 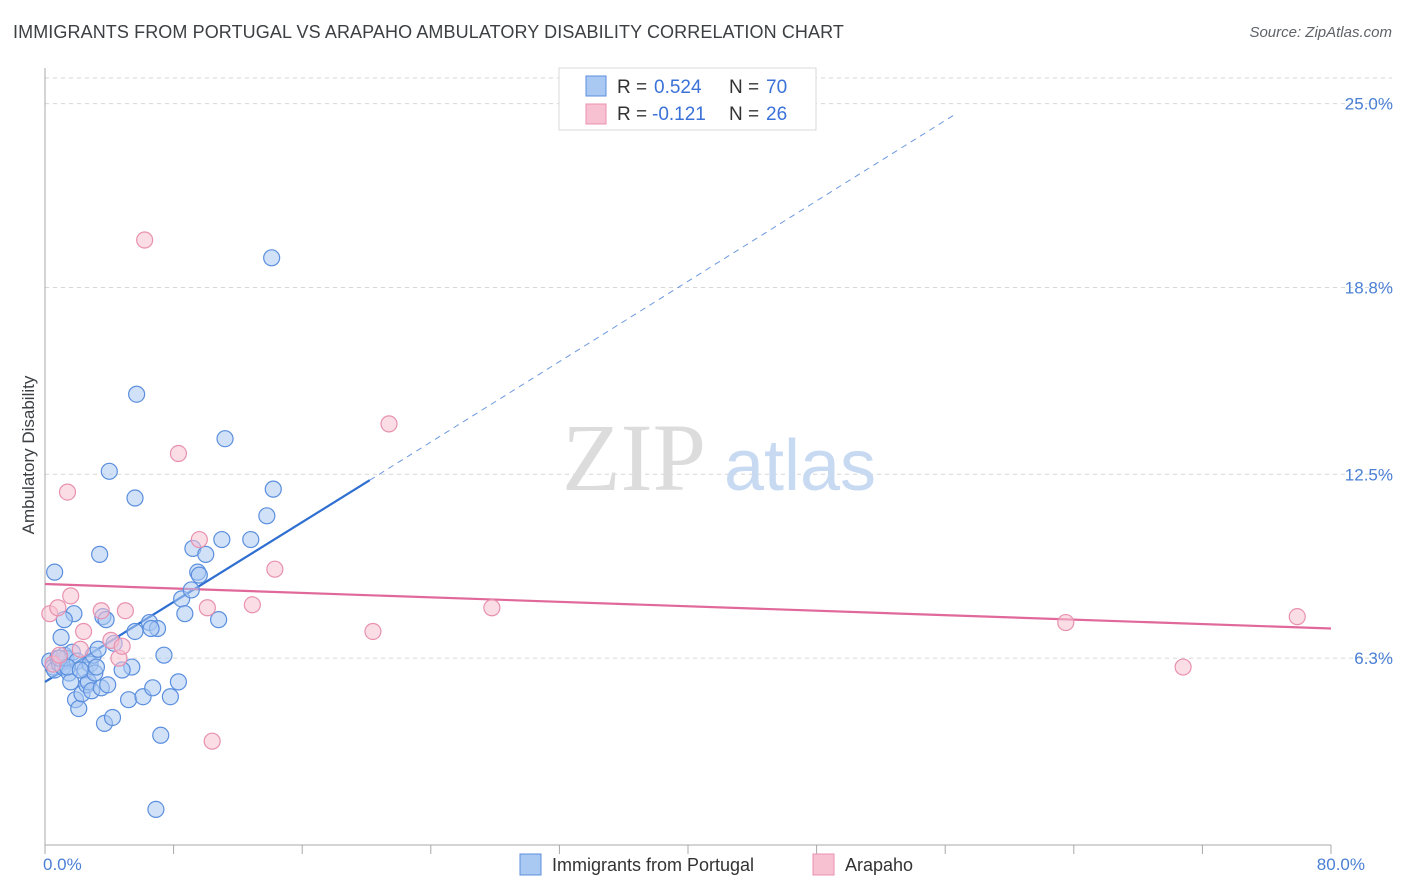 What do you see at coordinates (823, 864) in the screenshot?
I see `legend-swatch-pink` at bounding box center [823, 864].